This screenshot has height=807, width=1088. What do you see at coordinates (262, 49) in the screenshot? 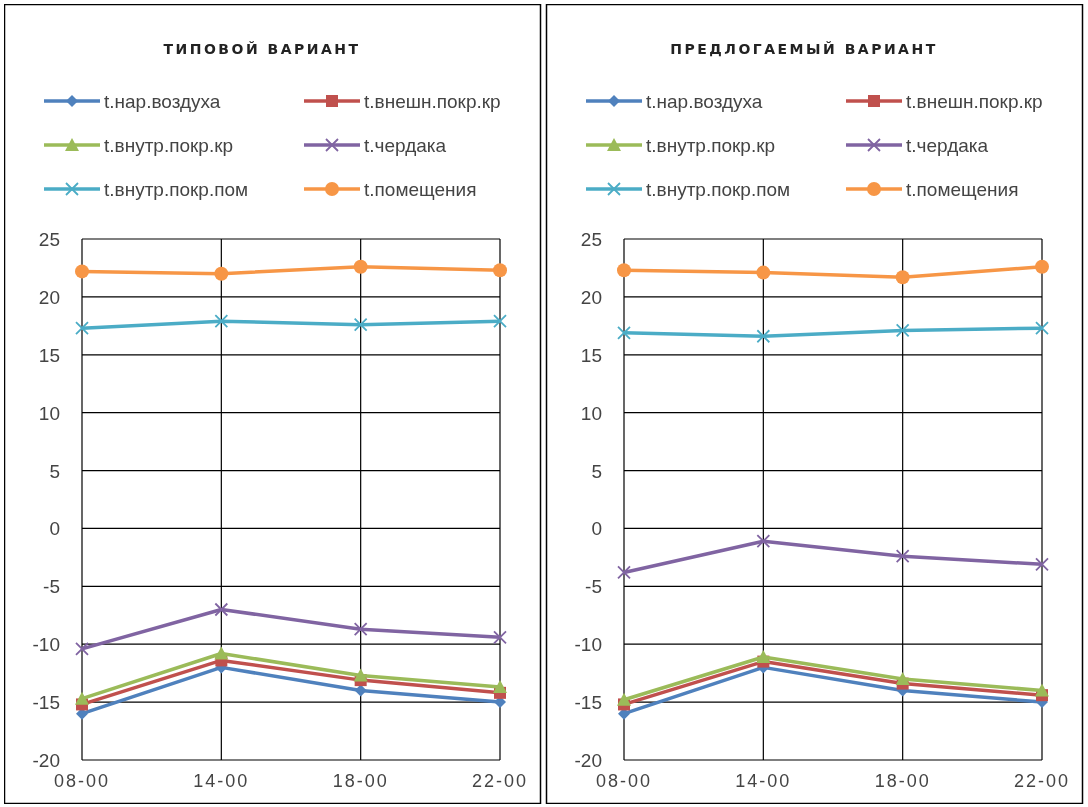
I see `chart-title: ТИПОВОЙ ВАРИАНТ` at bounding box center [262, 49].